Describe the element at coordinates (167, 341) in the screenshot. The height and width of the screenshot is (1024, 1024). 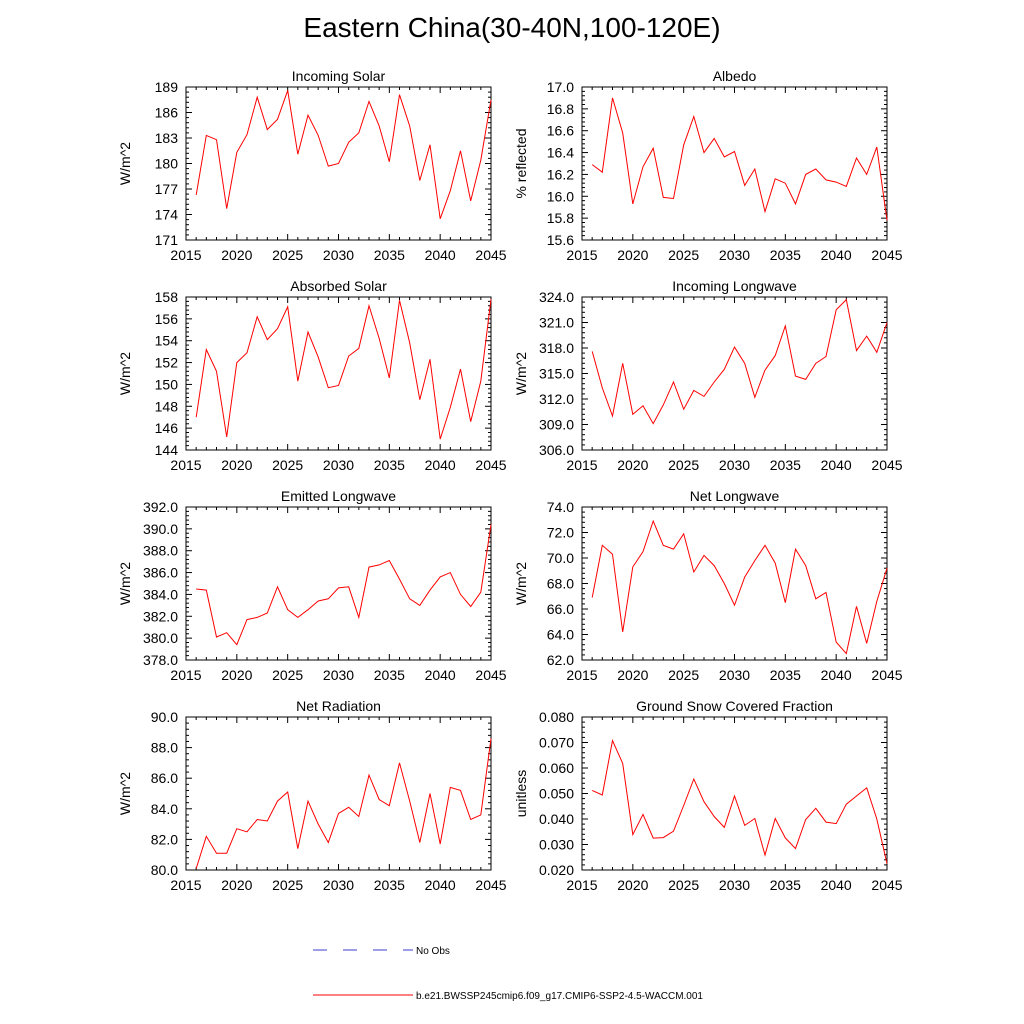
I see `y-tick-label: 154` at that location.